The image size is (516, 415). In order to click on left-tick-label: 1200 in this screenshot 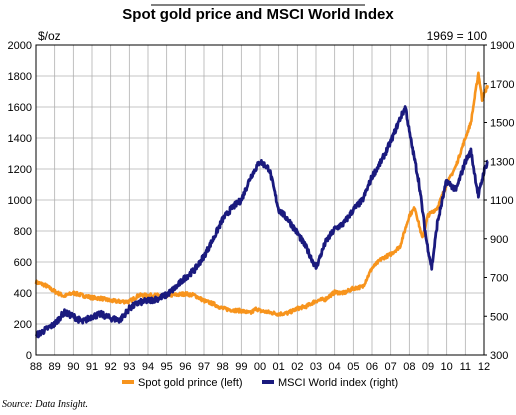, I will do `click(20, 170)`.